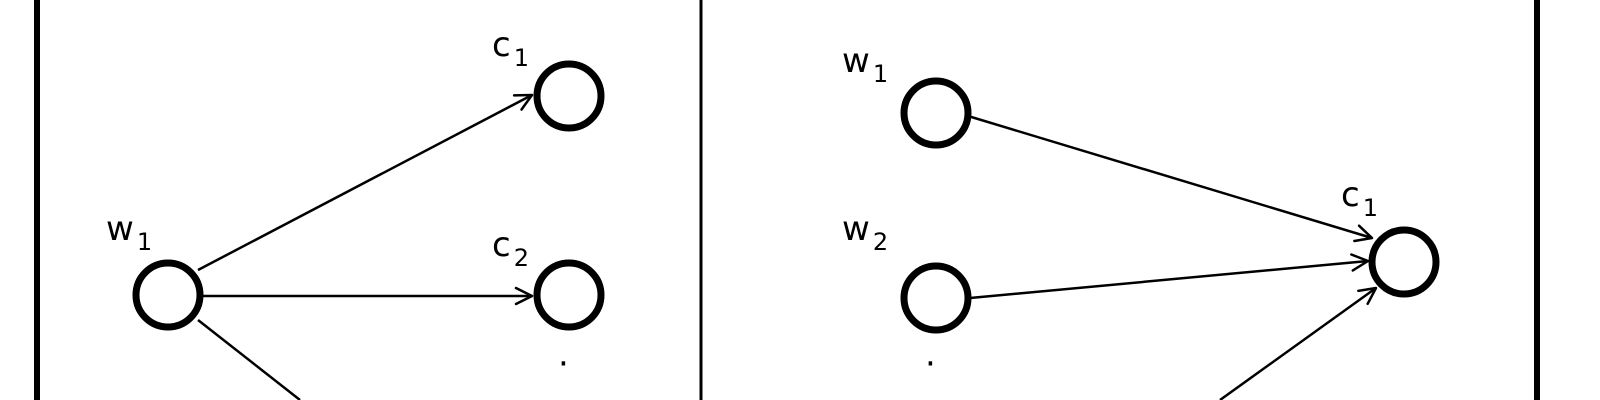 This screenshot has height=400, width=1600. I want to click on label-w1-right-sub: 1, so click(880, 74).